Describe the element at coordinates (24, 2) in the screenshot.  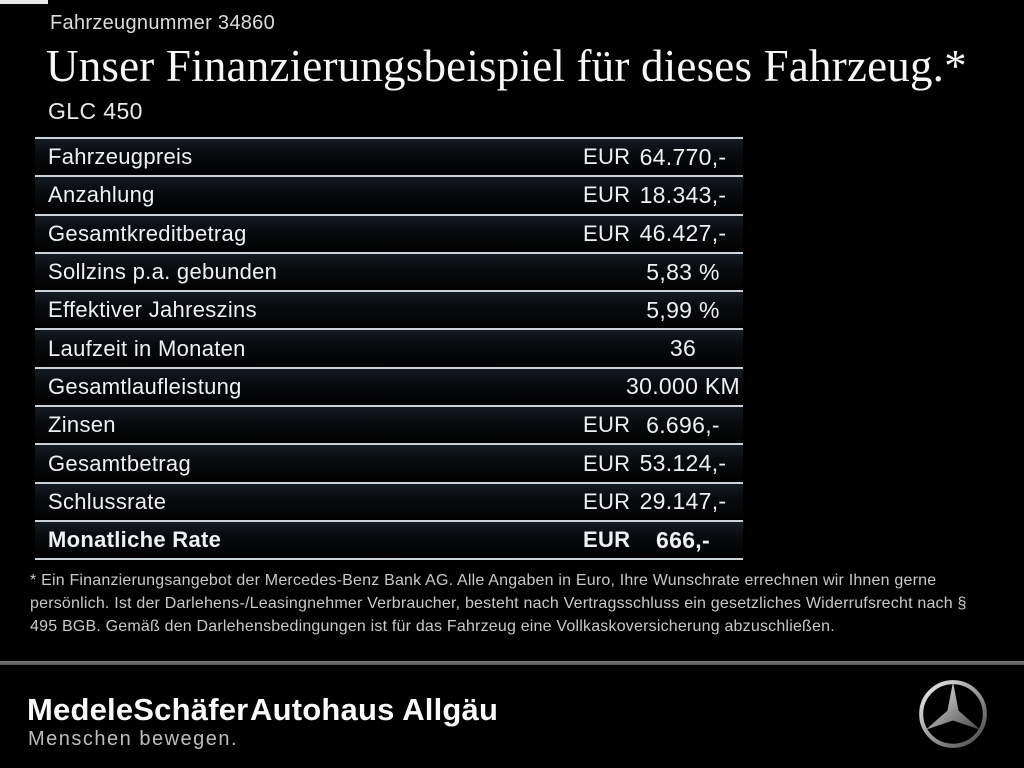
I see `top-left-dash` at that location.